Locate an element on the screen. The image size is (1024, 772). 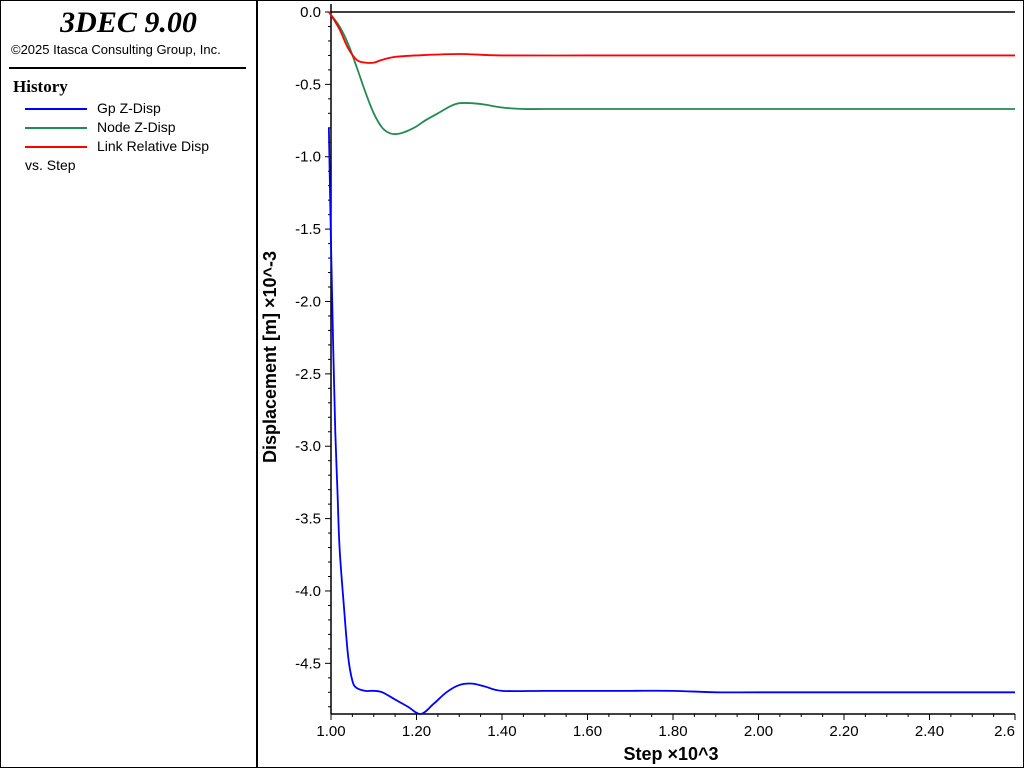
copyright-text: ©2025 Itasca Consulting Group, Inc. is located at coordinates (116, 49).